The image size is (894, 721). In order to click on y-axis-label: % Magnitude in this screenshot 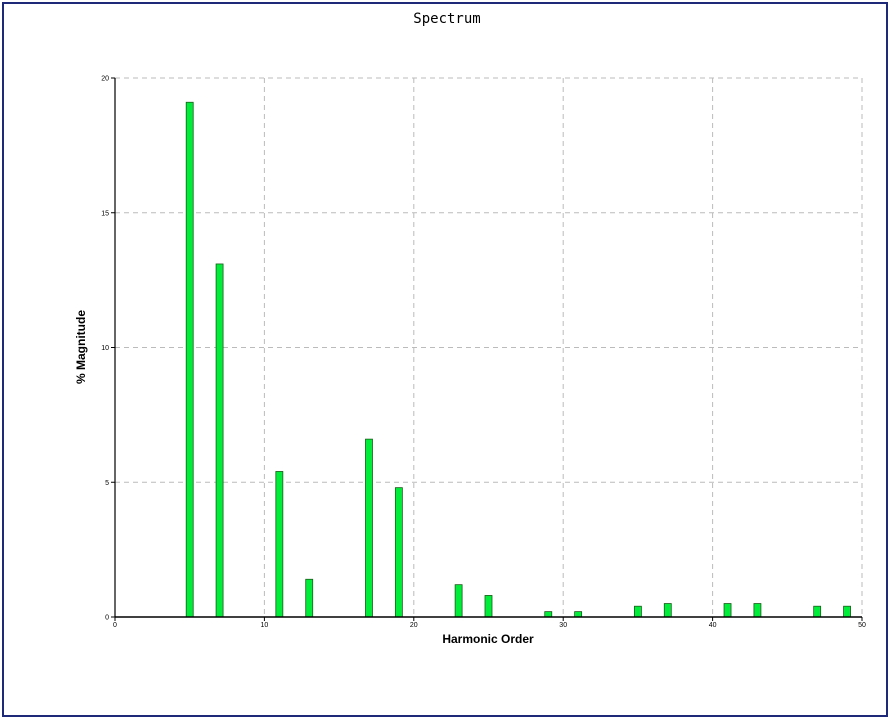, I will do `click(81, 347)`.